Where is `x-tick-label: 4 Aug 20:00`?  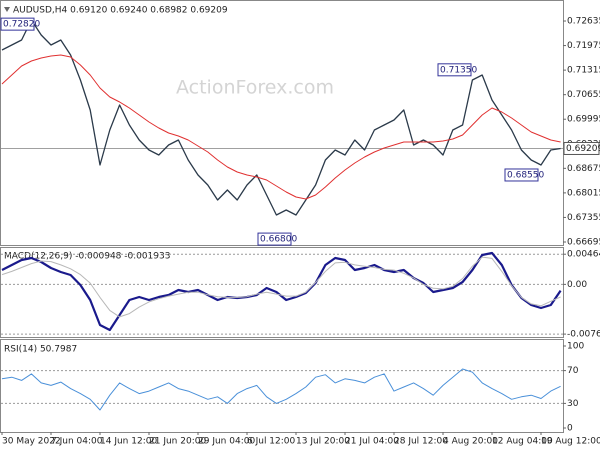
x-tick-label: 4 Aug 20:00 is located at coordinates (470, 442).